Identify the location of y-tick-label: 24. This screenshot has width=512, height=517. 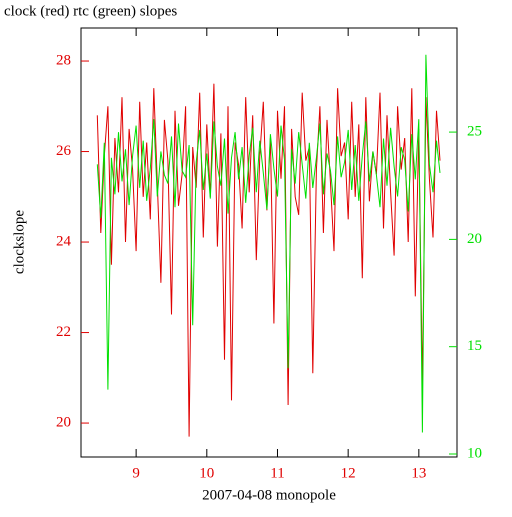
(64, 241).